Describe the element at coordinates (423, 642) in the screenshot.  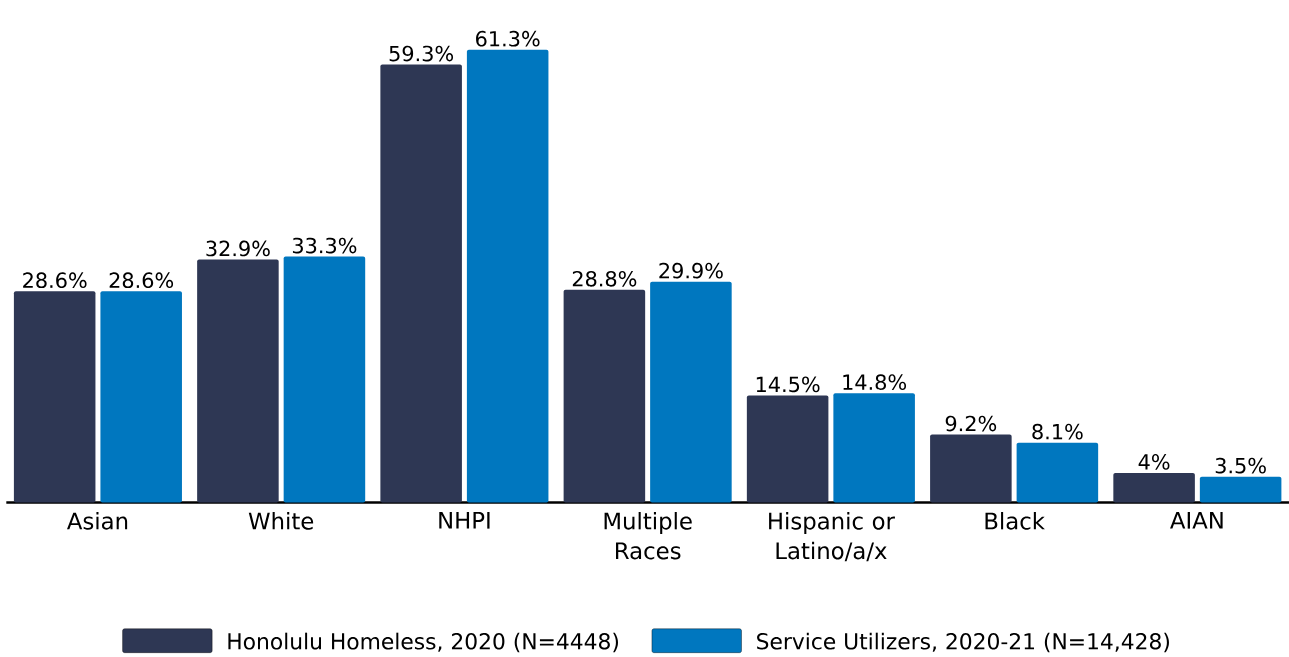
I see `legend-label: Honolulu Homeless, 2020 (N=4448)` at that location.